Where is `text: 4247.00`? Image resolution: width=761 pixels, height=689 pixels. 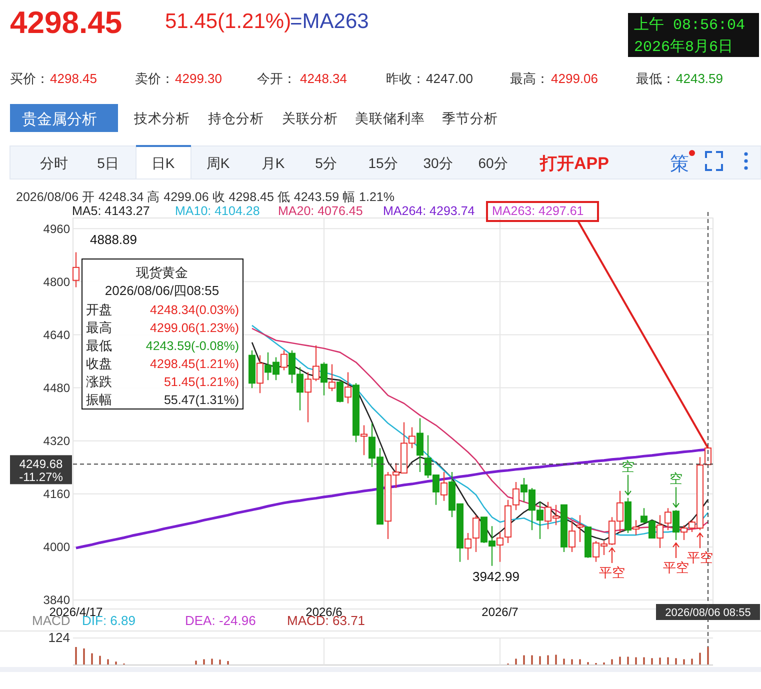
text: 4247.00 is located at coordinates (449, 78).